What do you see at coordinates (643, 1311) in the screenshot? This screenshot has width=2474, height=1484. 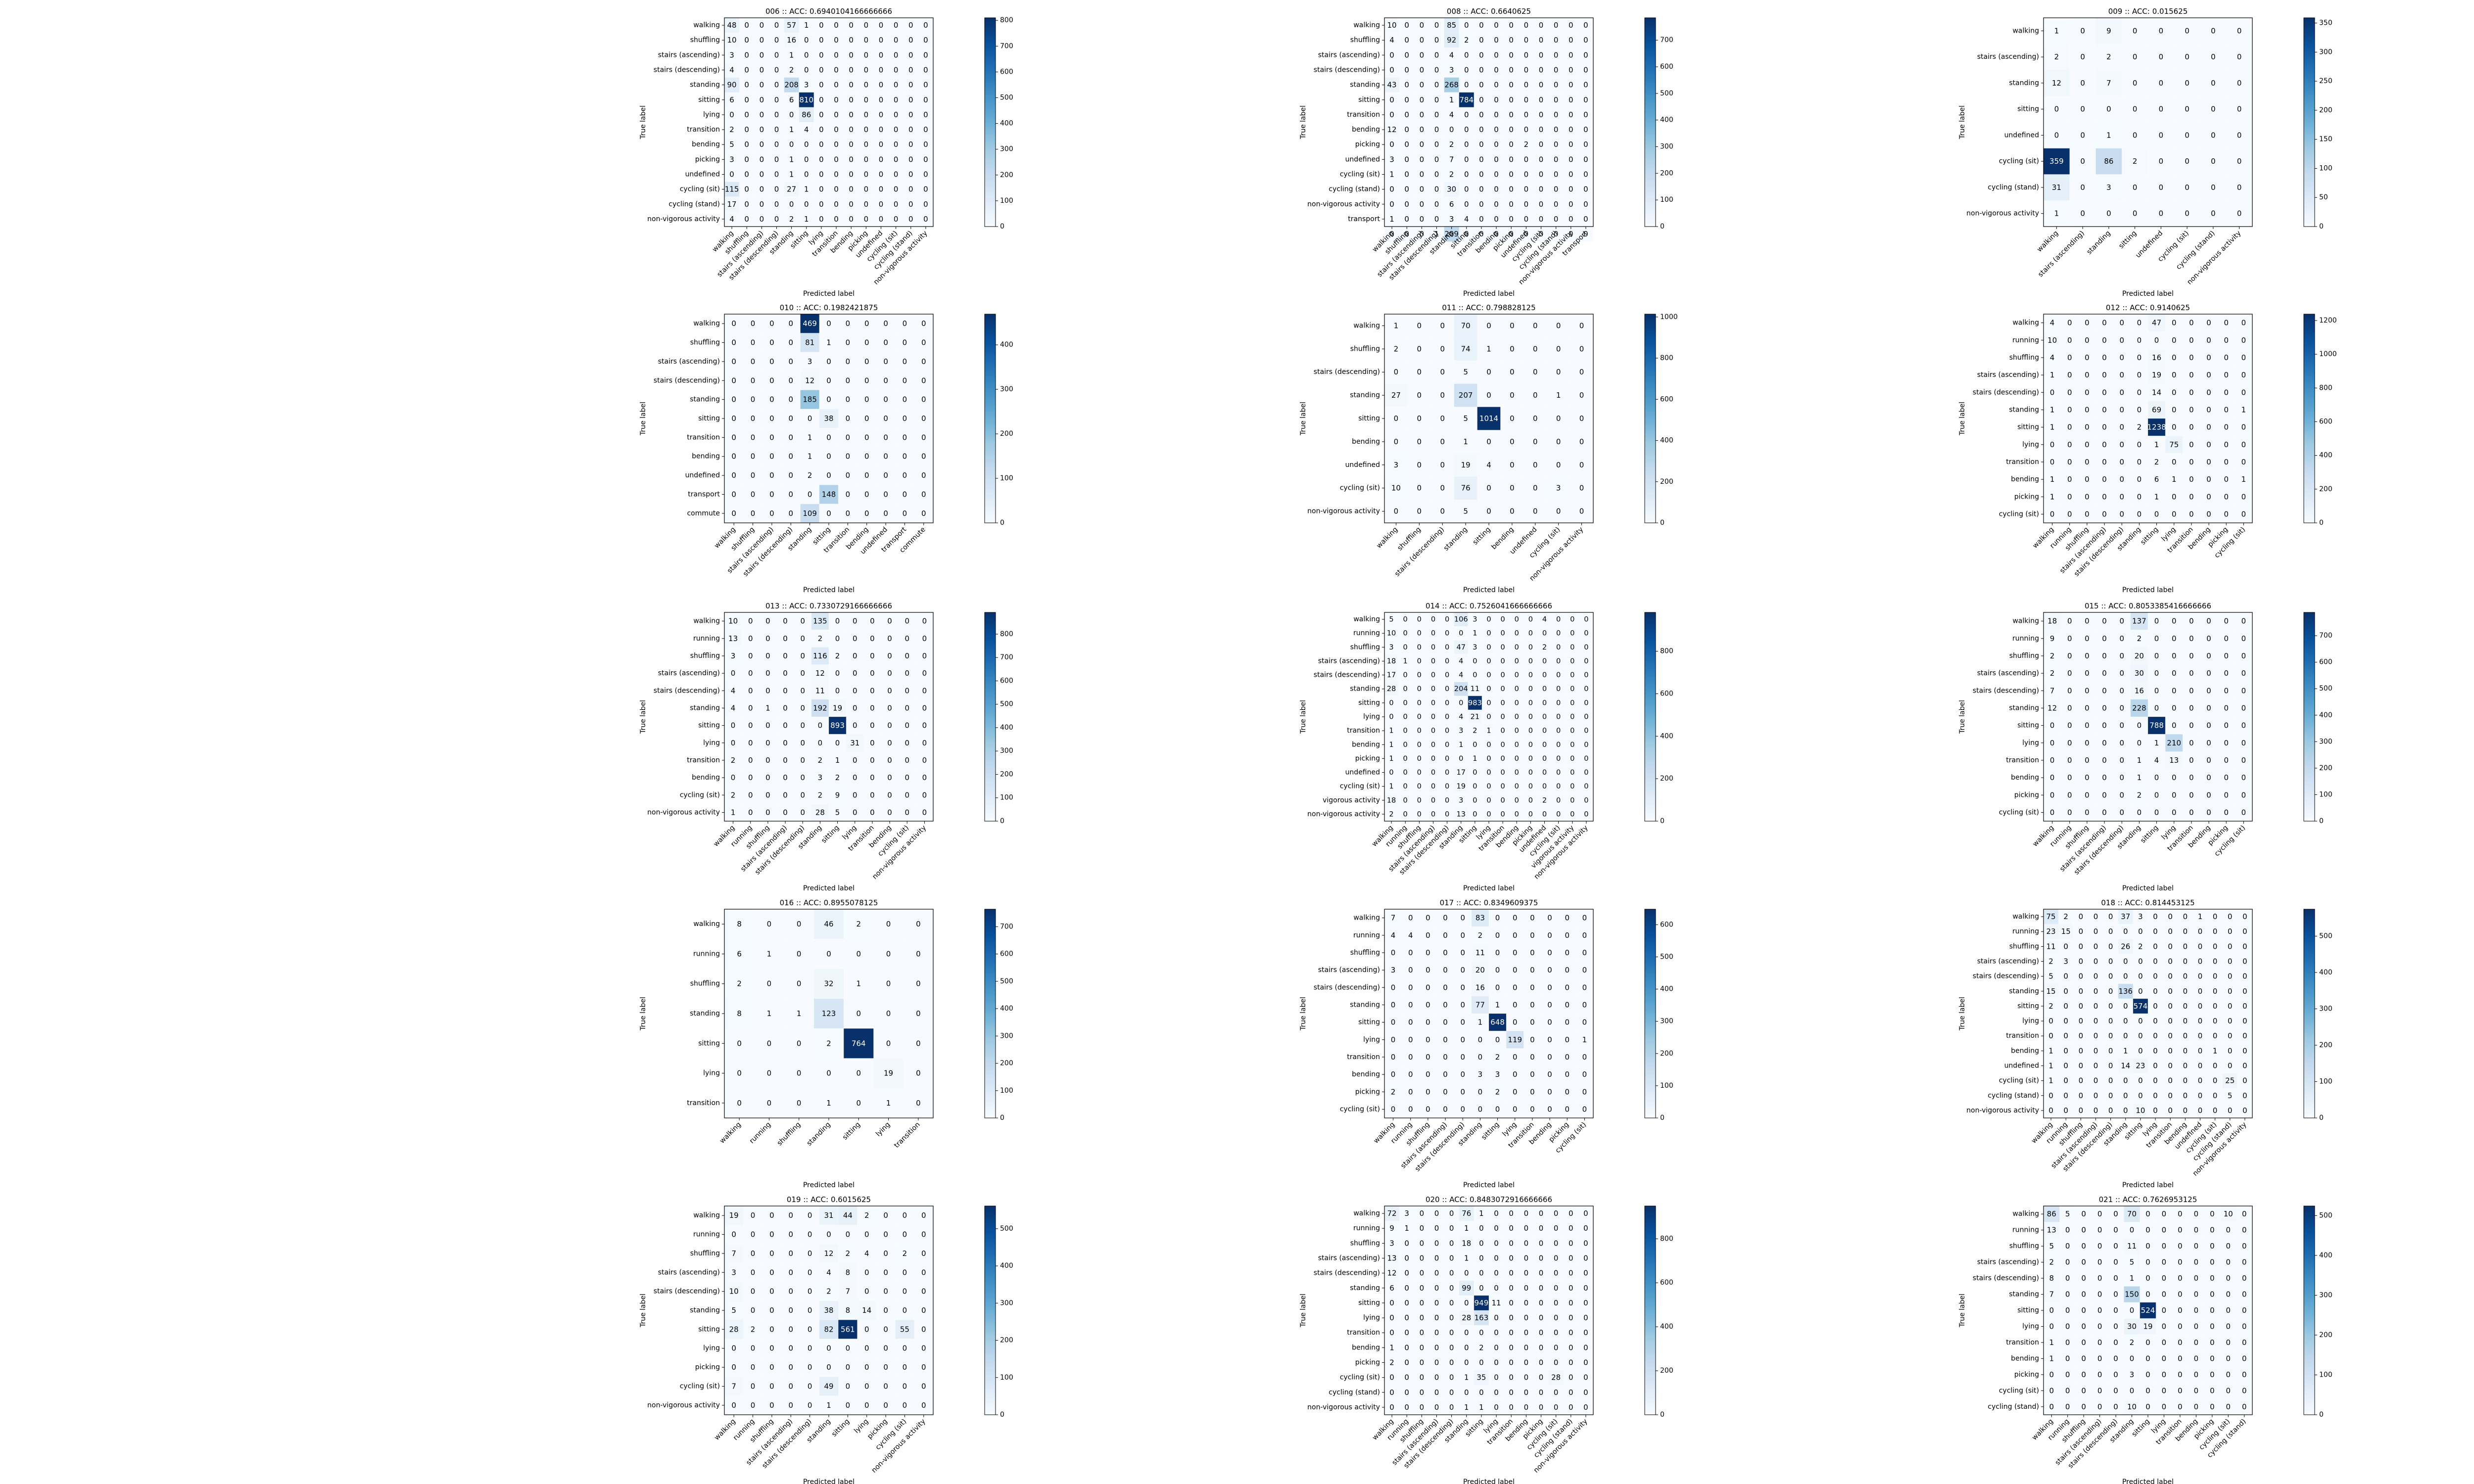 I see `y-axis-label: True label` at bounding box center [643, 1311].